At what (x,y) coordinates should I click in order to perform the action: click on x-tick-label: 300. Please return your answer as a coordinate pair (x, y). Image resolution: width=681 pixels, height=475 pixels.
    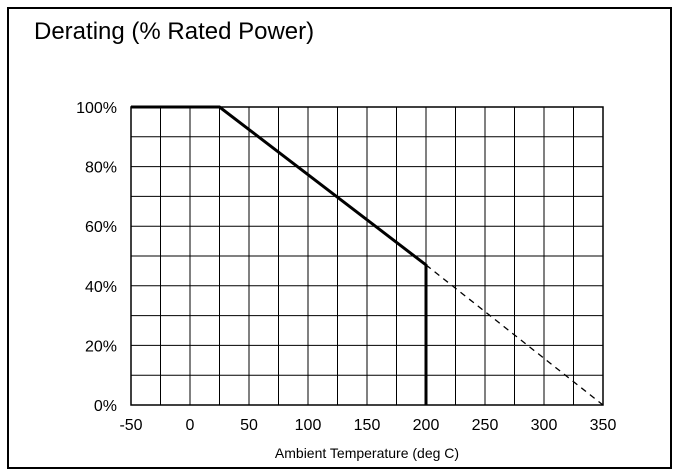
    Looking at the image, I should click on (544, 425).